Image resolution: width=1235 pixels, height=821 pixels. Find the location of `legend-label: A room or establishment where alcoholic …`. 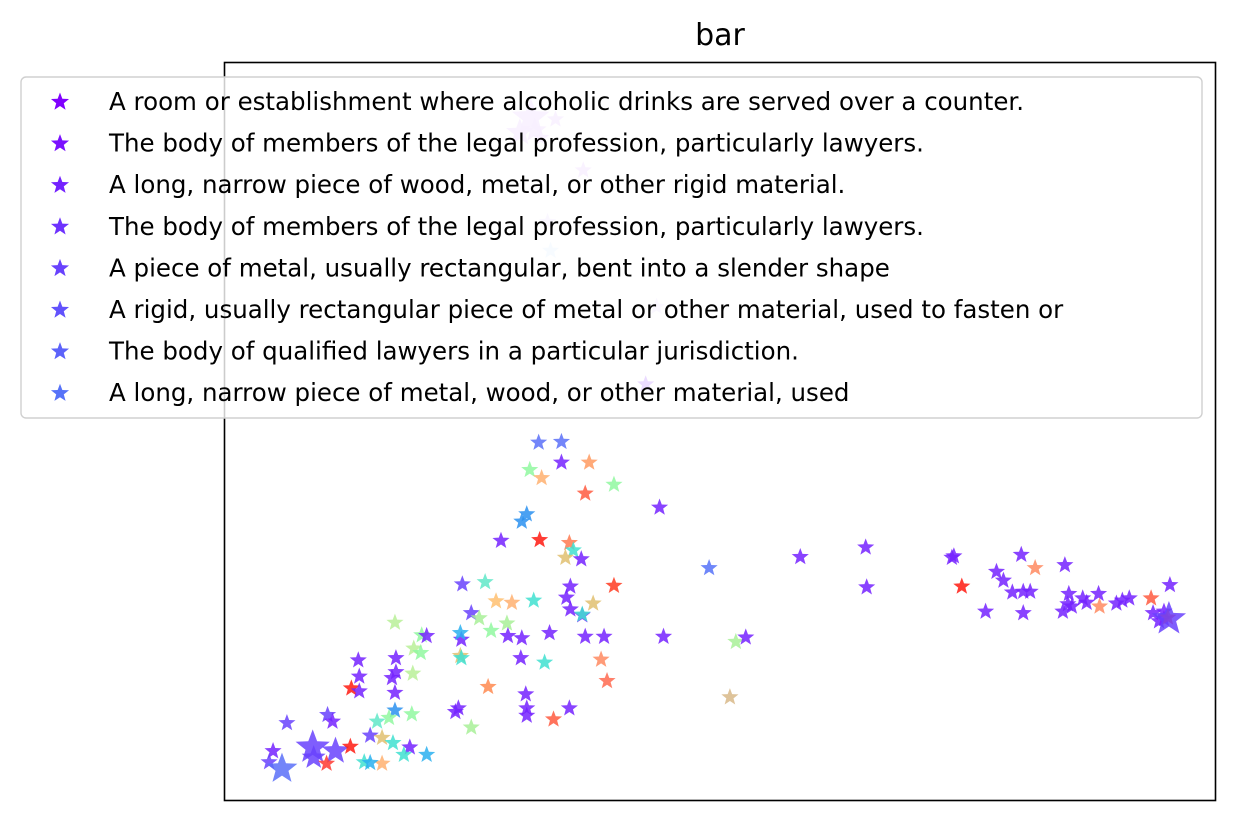

legend-label: A room or establishment where alcoholic … is located at coordinates (566, 101).